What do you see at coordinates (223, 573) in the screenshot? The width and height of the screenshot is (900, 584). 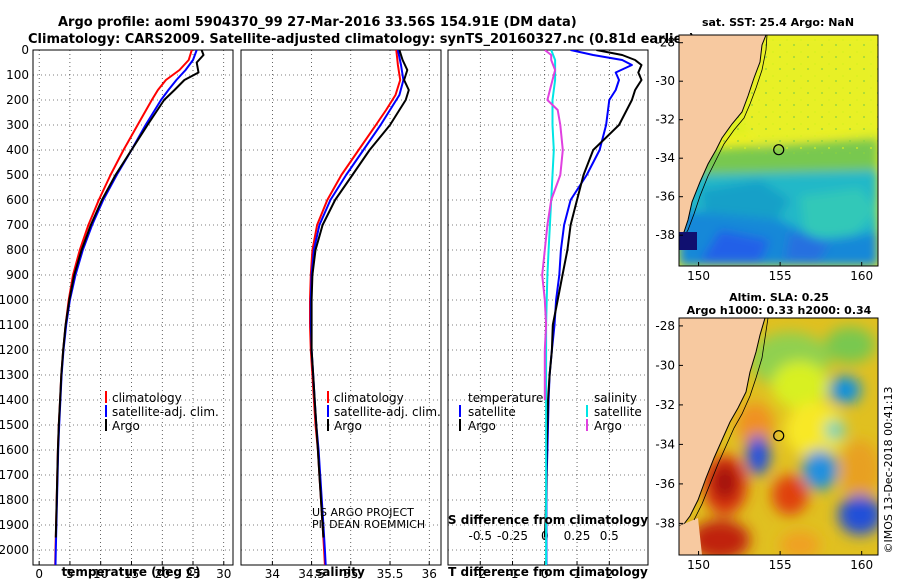 I see `x-tick-label: 30` at bounding box center [223, 573].